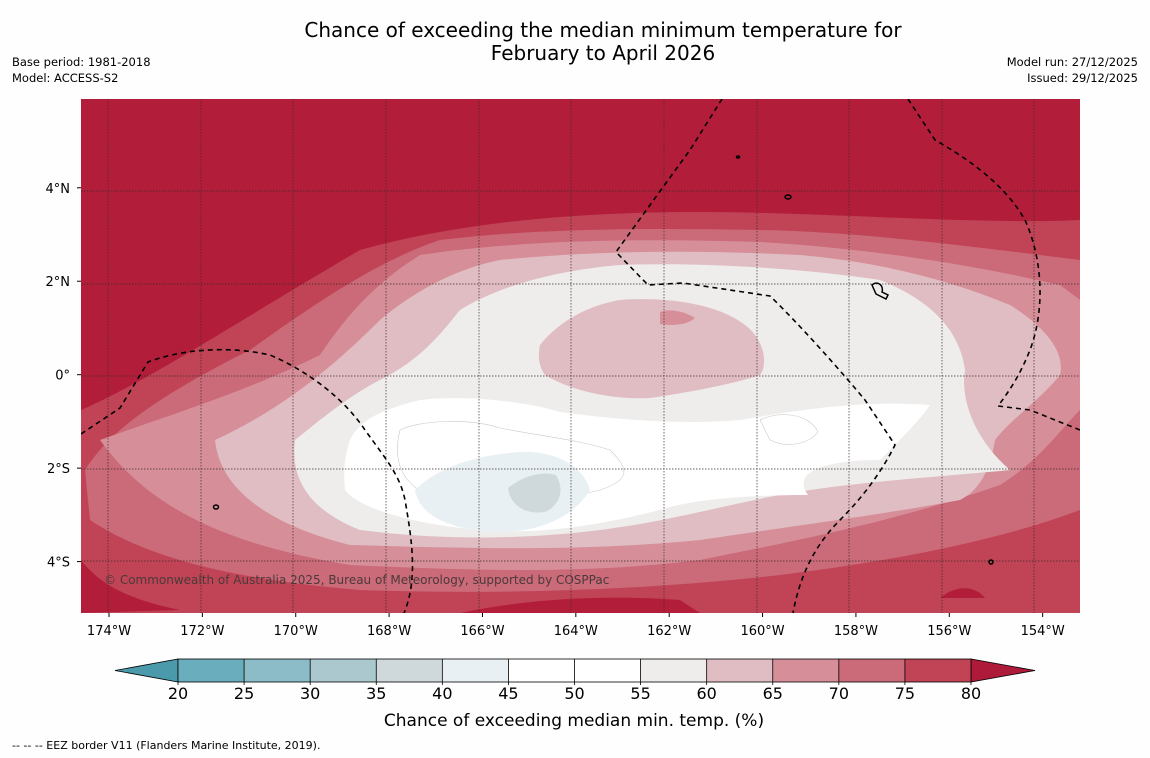 The height and width of the screenshot is (758, 1150). What do you see at coordinates (58, 282) in the screenshot?
I see `lat-tick-label: 2°N` at bounding box center [58, 282].